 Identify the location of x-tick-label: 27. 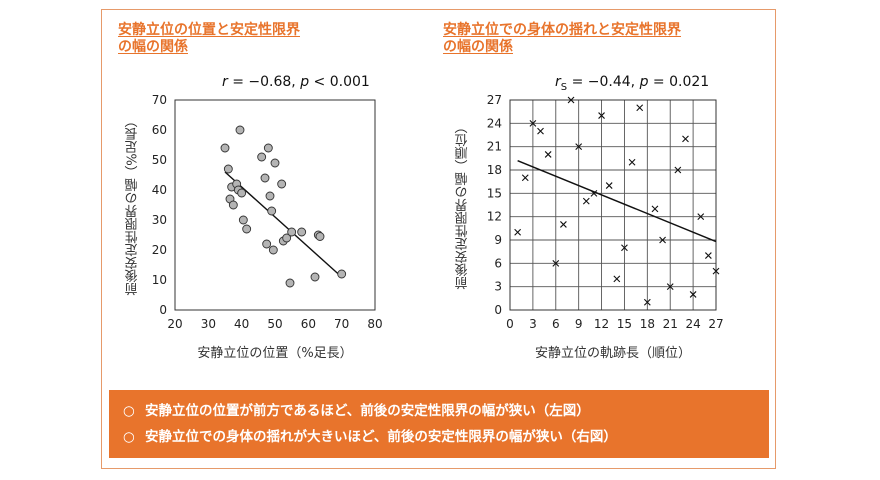
(715, 324).